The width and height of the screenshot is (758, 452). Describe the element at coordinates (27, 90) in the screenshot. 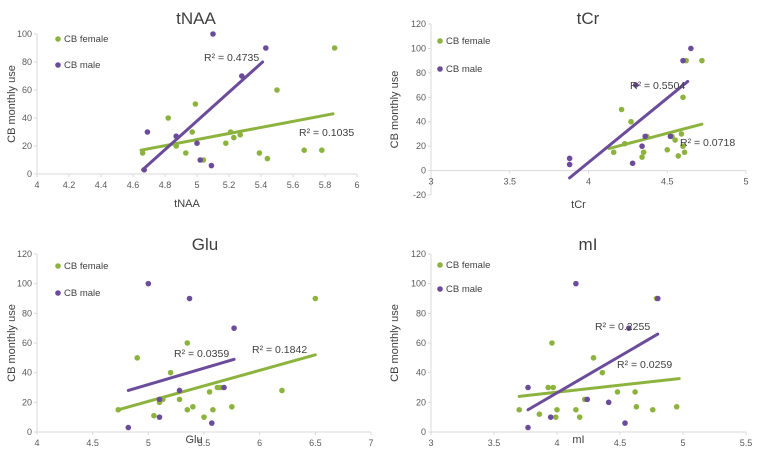

I see `y-tick-label: 60` at that location.